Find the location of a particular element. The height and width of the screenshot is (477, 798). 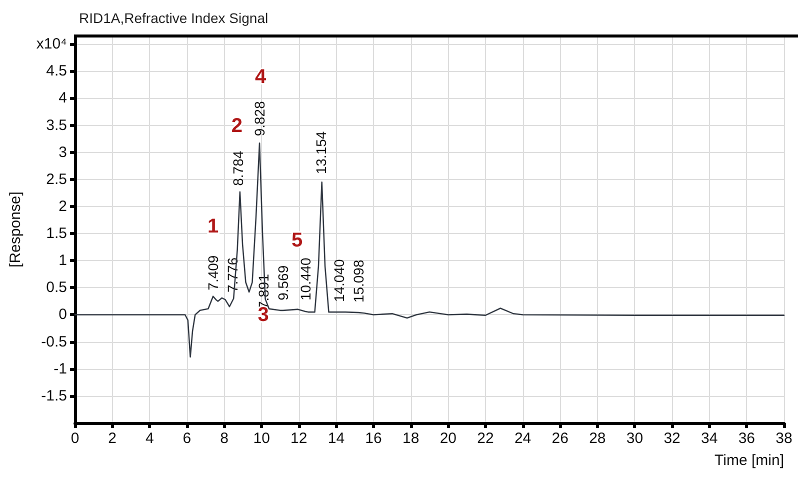

x-tick-label: 12 is located at coordinates (299, 438).